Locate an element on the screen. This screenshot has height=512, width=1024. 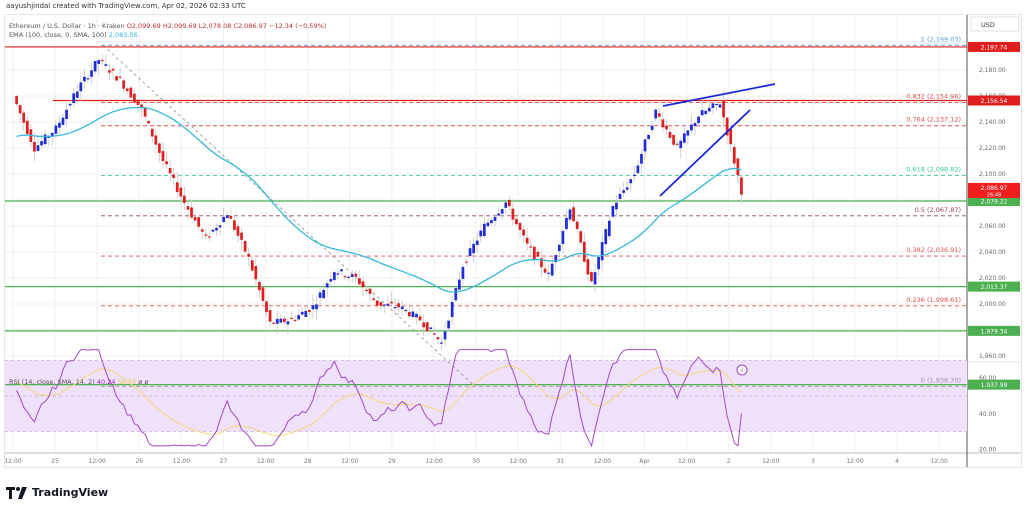
current-price-tag is located at coordinates (994, 190).